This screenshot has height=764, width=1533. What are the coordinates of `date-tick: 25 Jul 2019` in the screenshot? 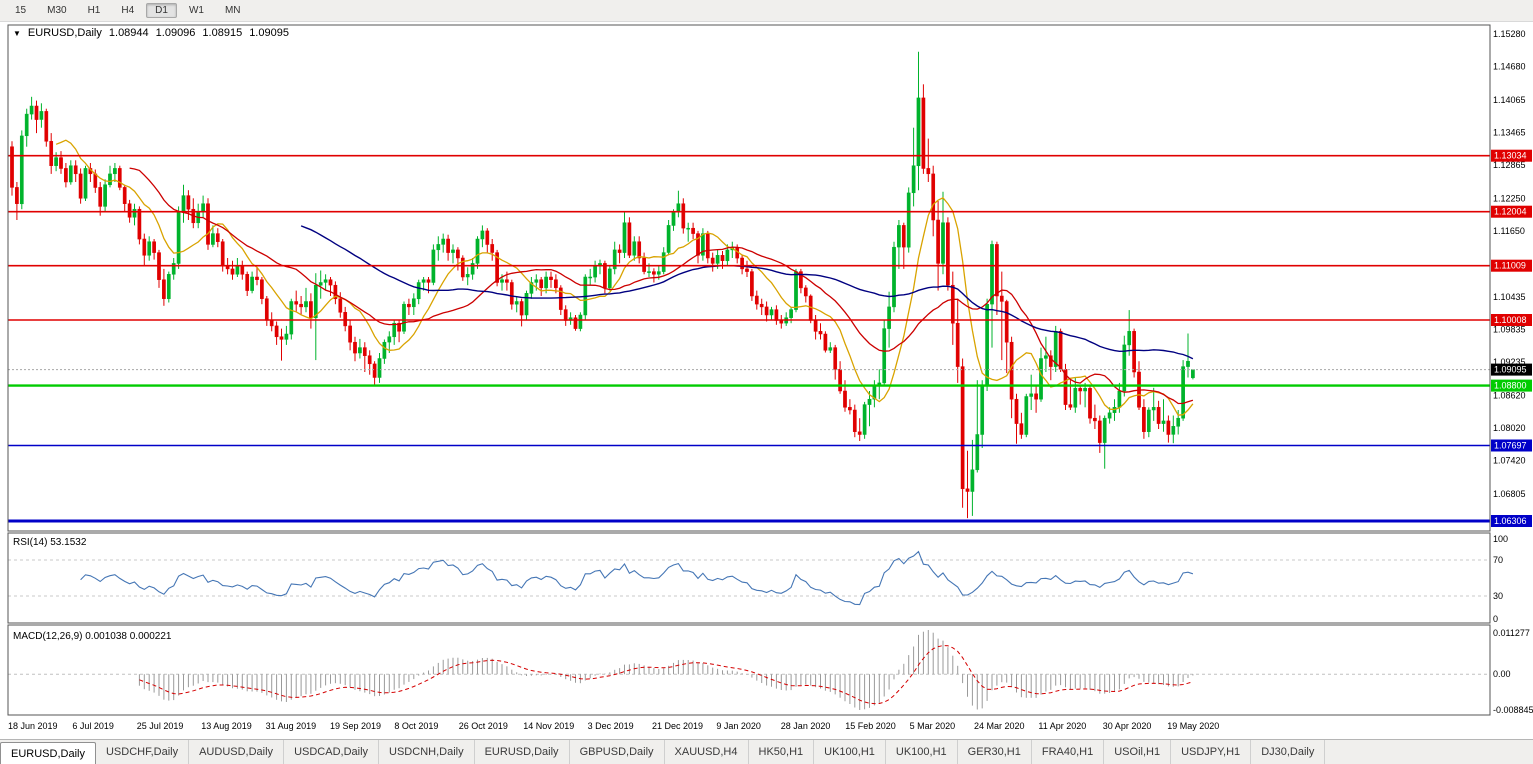 It's located at (160, 726).